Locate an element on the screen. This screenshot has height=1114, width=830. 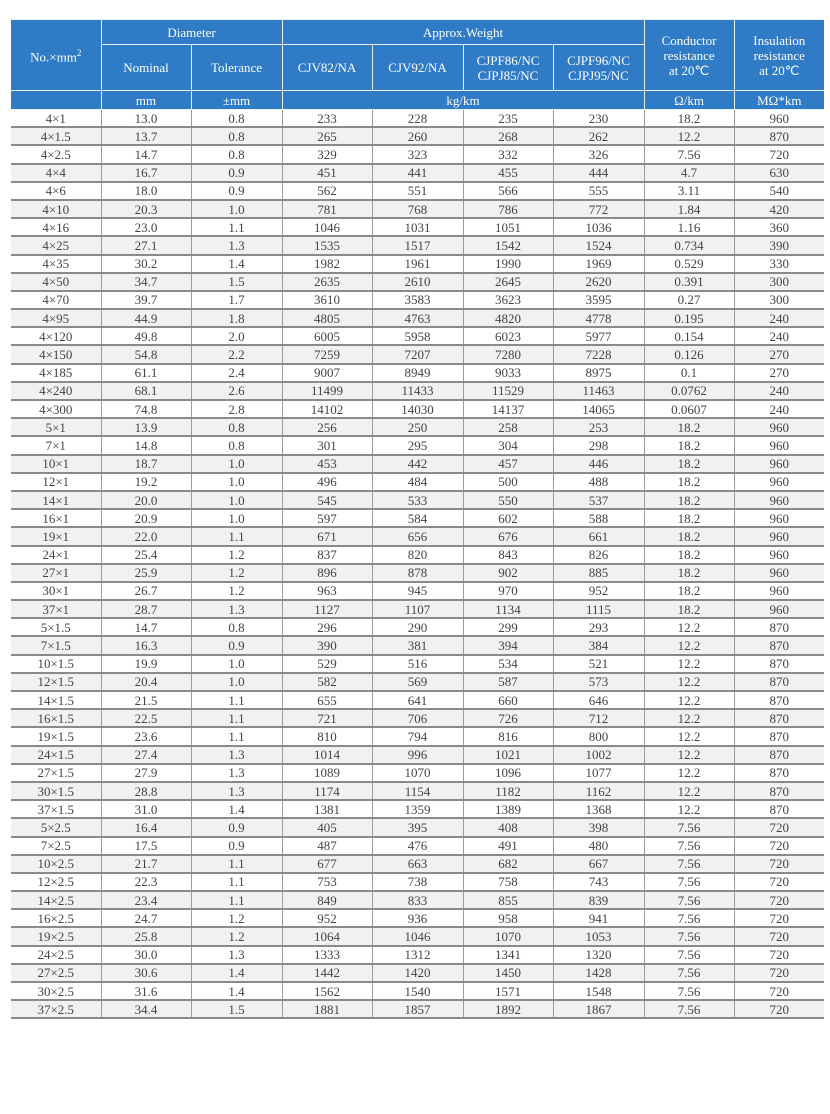
cell-nominal-diameter: 20.0 is located at coordinates (145, 500).